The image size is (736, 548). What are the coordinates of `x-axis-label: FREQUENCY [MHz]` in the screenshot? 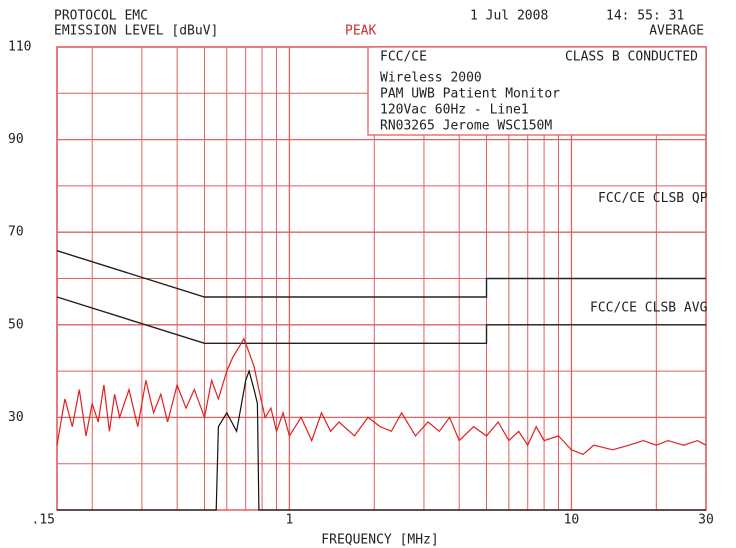 It's located at (379, 540).